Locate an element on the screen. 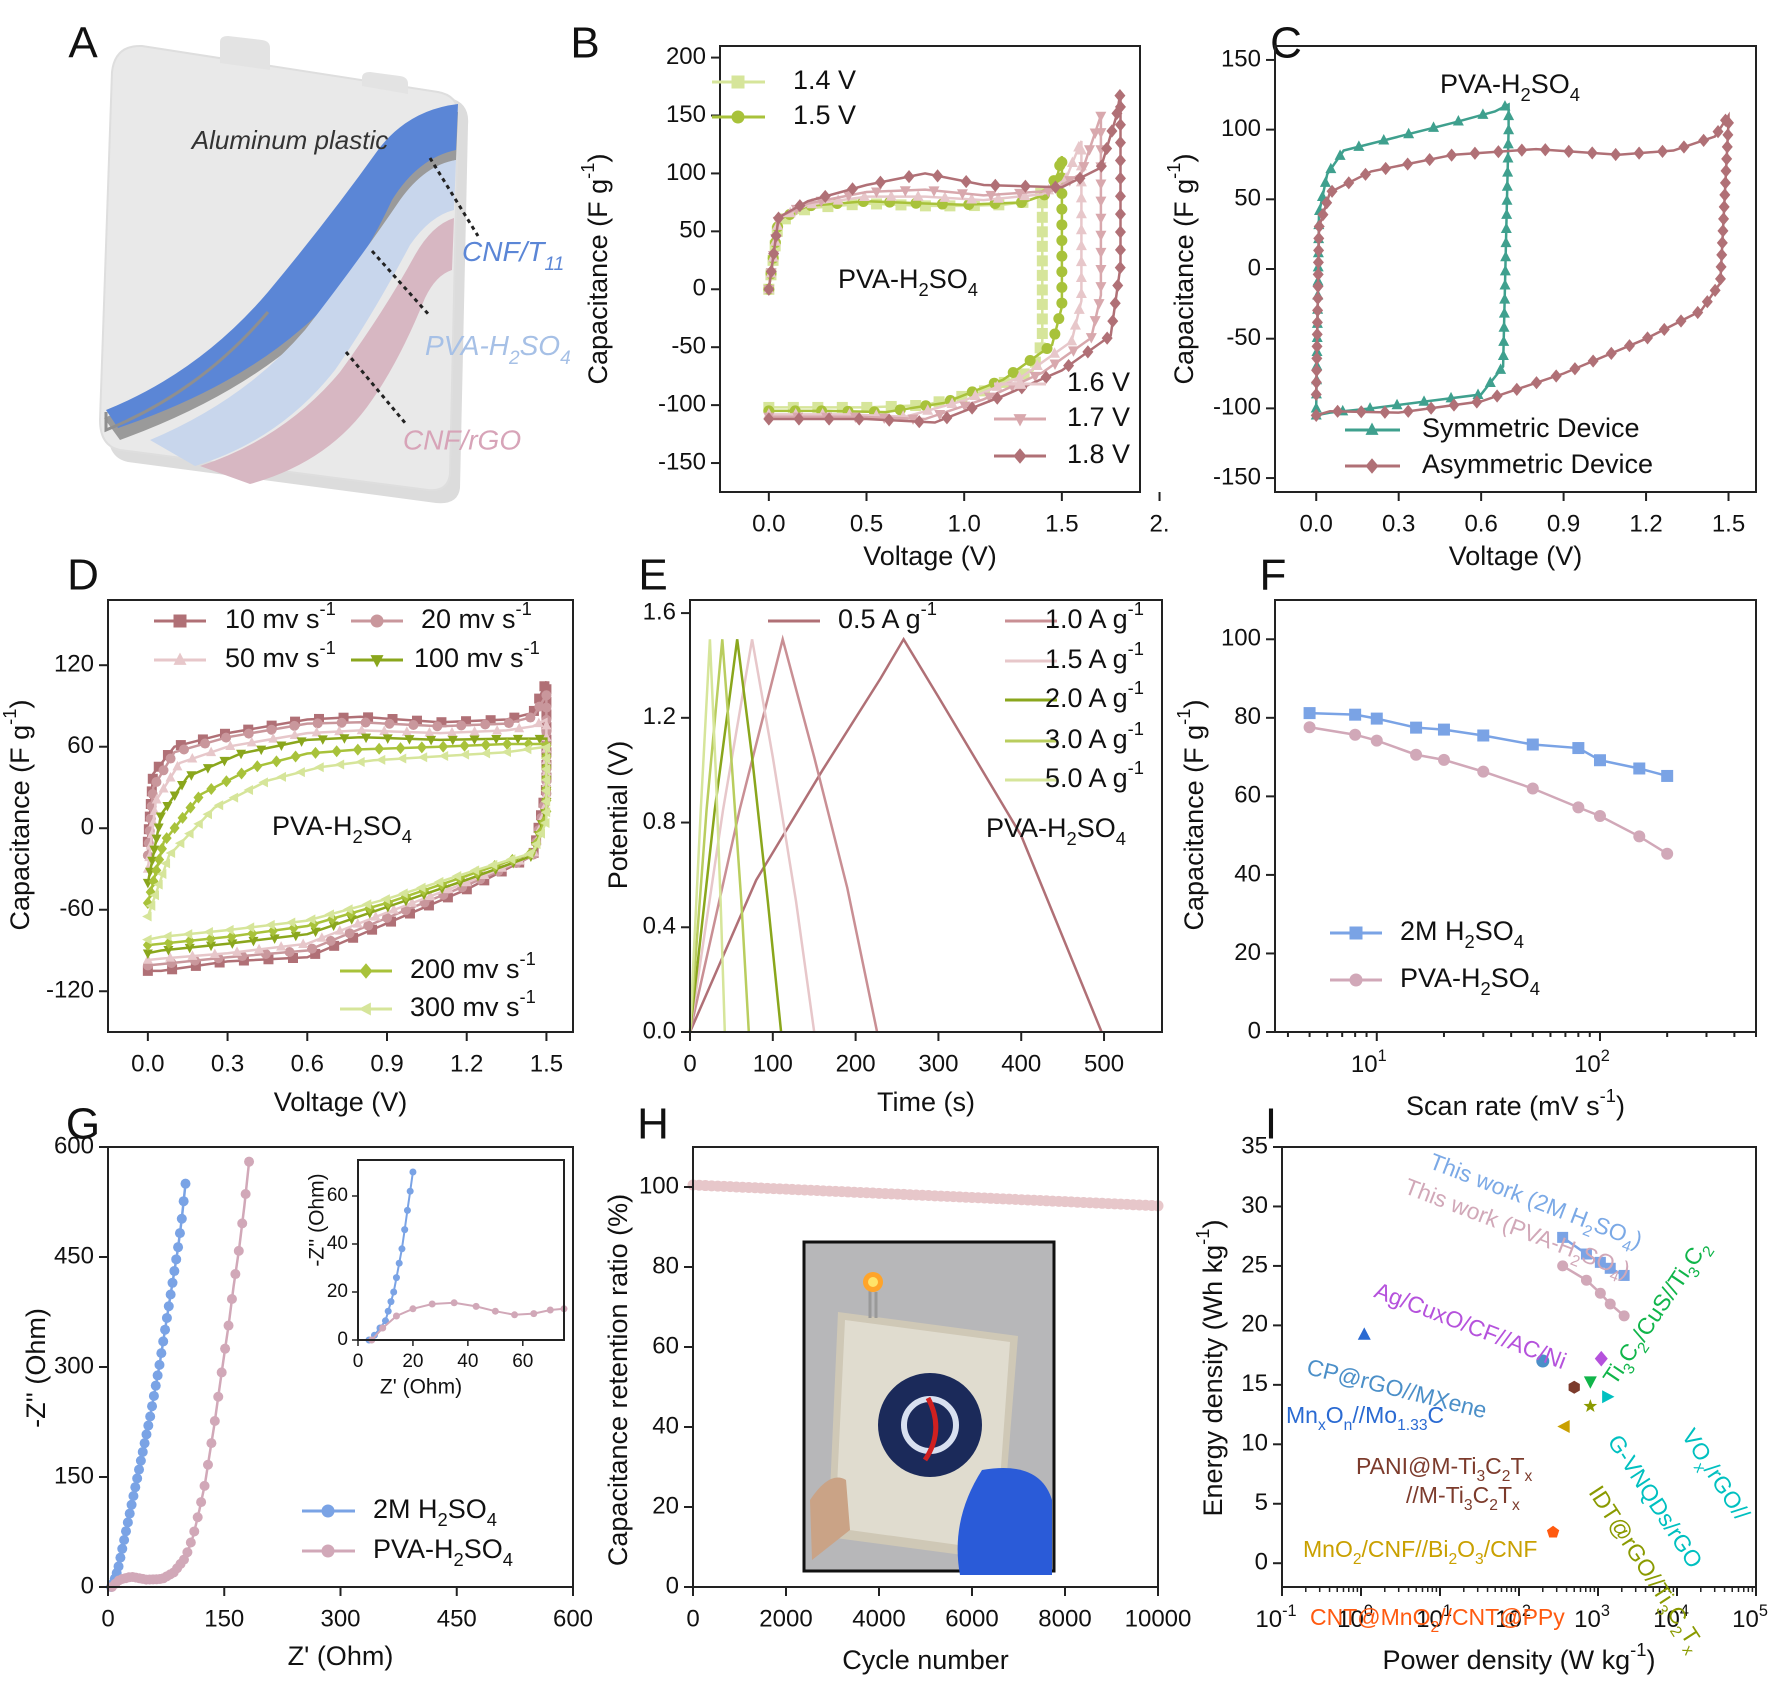  x-tick-label: 10³ is located at coordinates (1592, 1617).